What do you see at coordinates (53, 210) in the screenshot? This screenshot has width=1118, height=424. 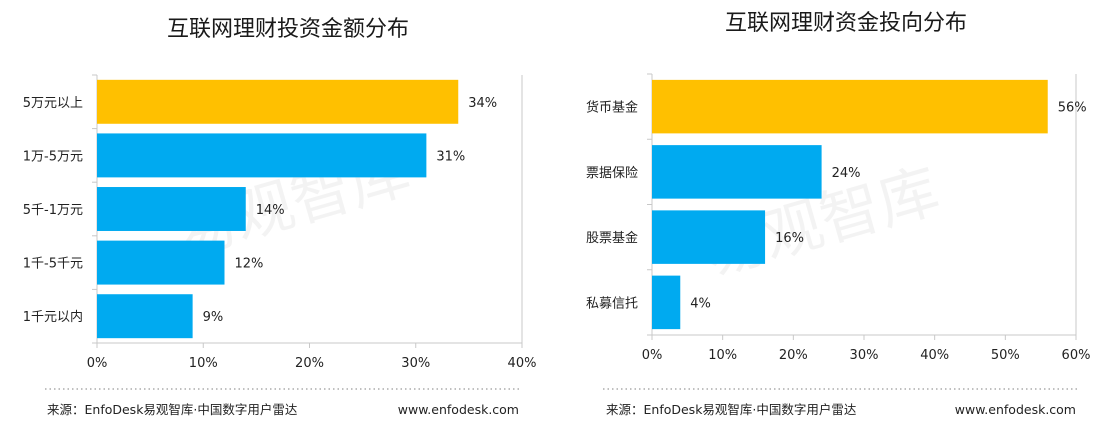 I see `category-label: 5千-1万元` at bounding box center [53, 210].